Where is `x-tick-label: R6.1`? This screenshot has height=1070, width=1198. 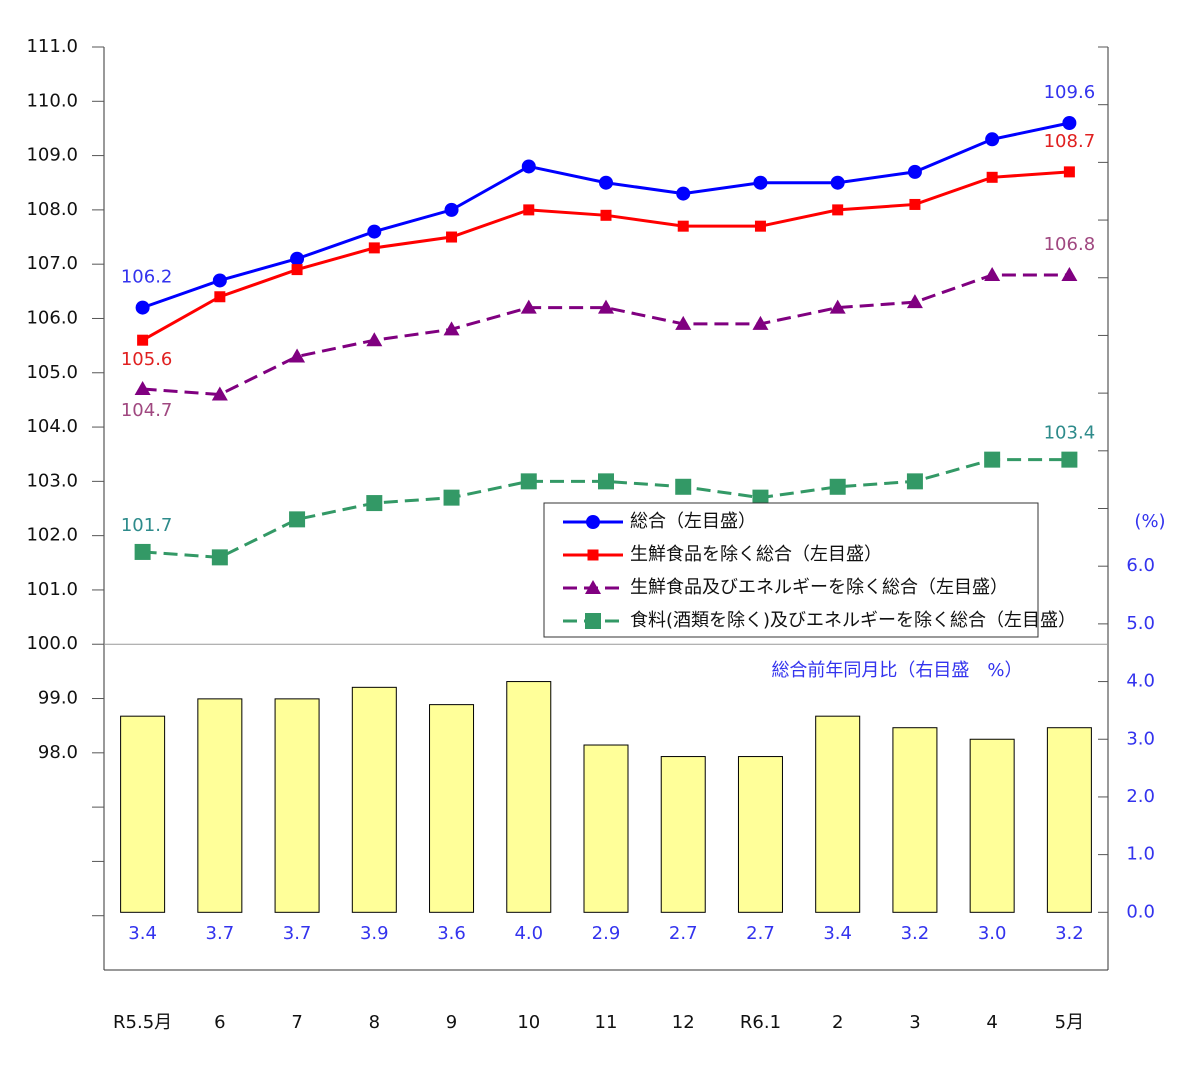 x-tick-label: R6.1 is located at coordinates (760, 1022).